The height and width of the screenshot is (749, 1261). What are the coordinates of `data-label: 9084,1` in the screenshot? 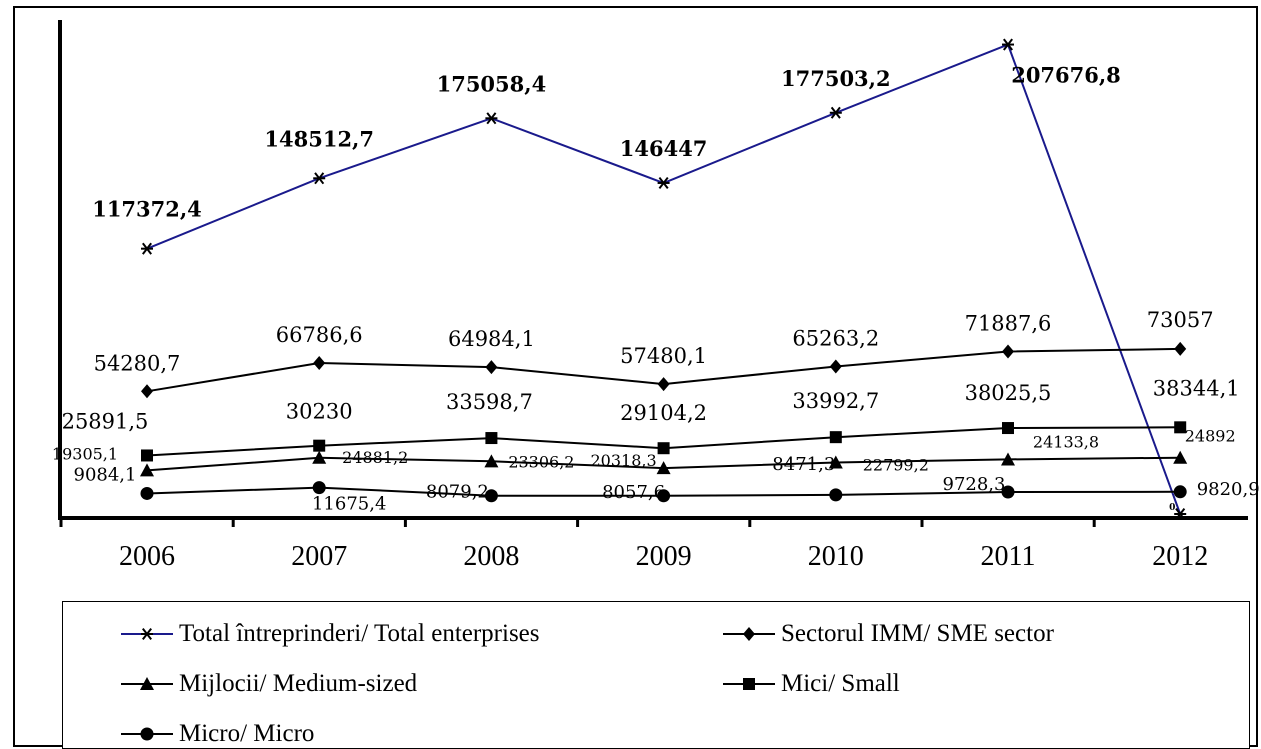 It's located at (105, 474).